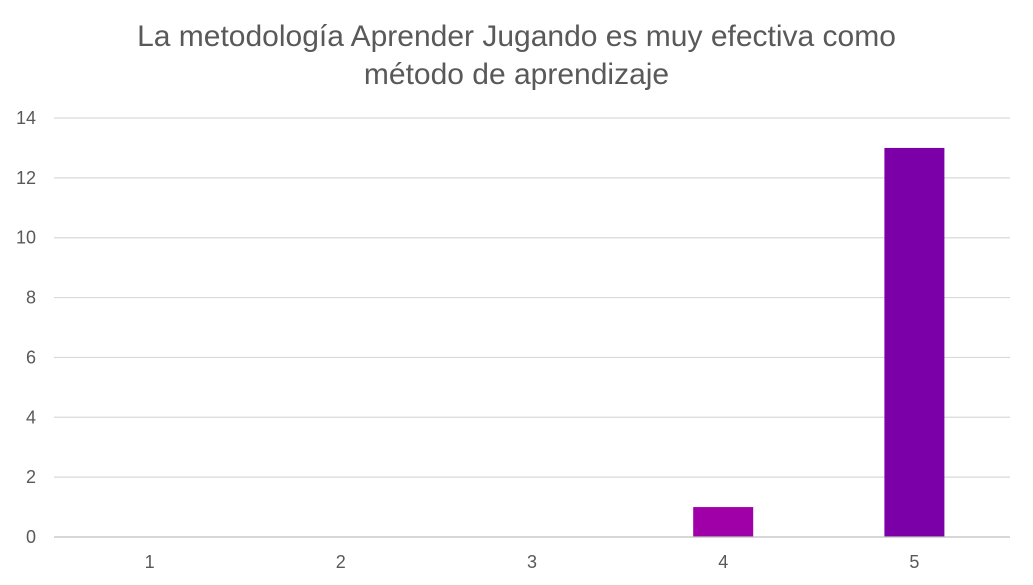 The image size is (1033, 585). What do you see at coordinates (723, 562) in the screenshot?
I see `x-tick-label: 4` at bounding box center [723, 562].